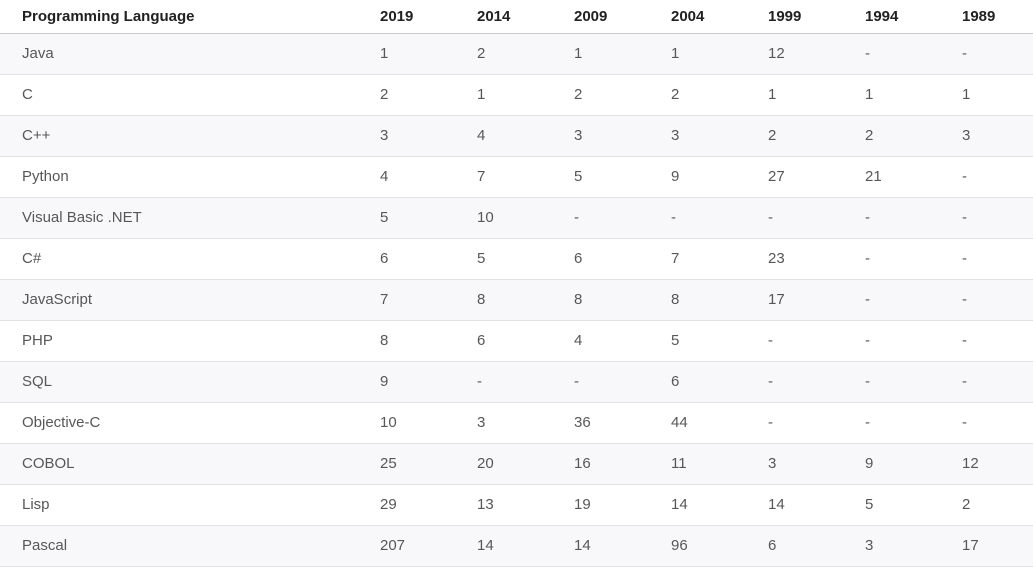 The width and height of the screenshot is (1033, 570). What do you see at coordinates (177, 136) in the screenshot?
I see `language-cell: C++` at bounding box center [177, 136].